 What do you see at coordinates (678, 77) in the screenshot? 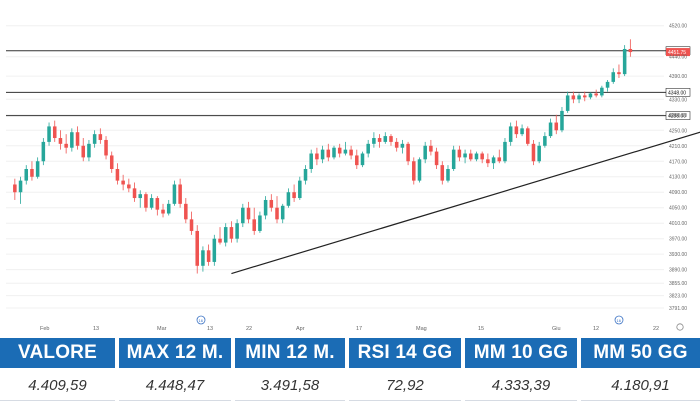
I see `y-tick-label: 4390.00` at bounding box center [678, 77].